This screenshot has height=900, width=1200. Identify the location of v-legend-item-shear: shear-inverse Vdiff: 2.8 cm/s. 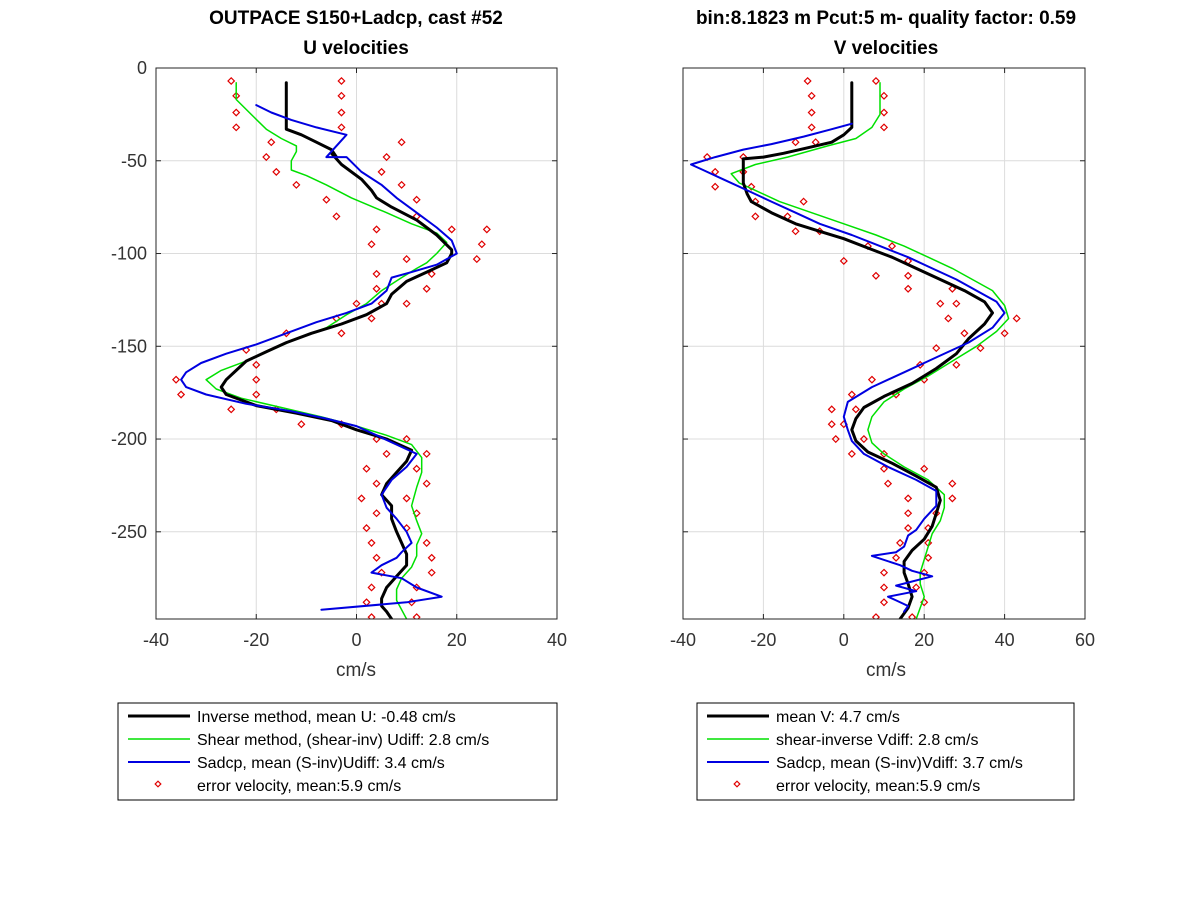
(842, 740).